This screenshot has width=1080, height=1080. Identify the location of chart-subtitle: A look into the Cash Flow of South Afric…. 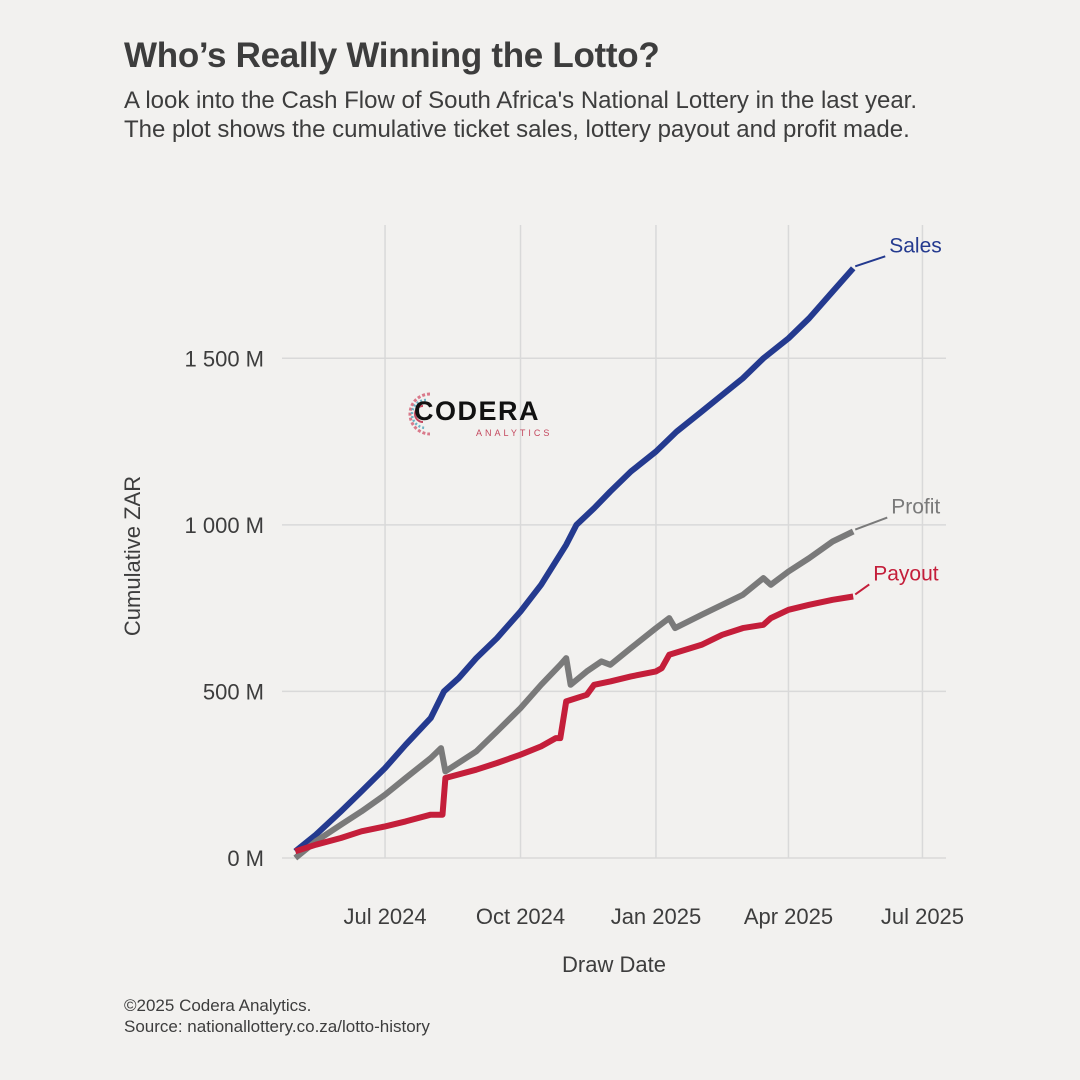
(521, 115).